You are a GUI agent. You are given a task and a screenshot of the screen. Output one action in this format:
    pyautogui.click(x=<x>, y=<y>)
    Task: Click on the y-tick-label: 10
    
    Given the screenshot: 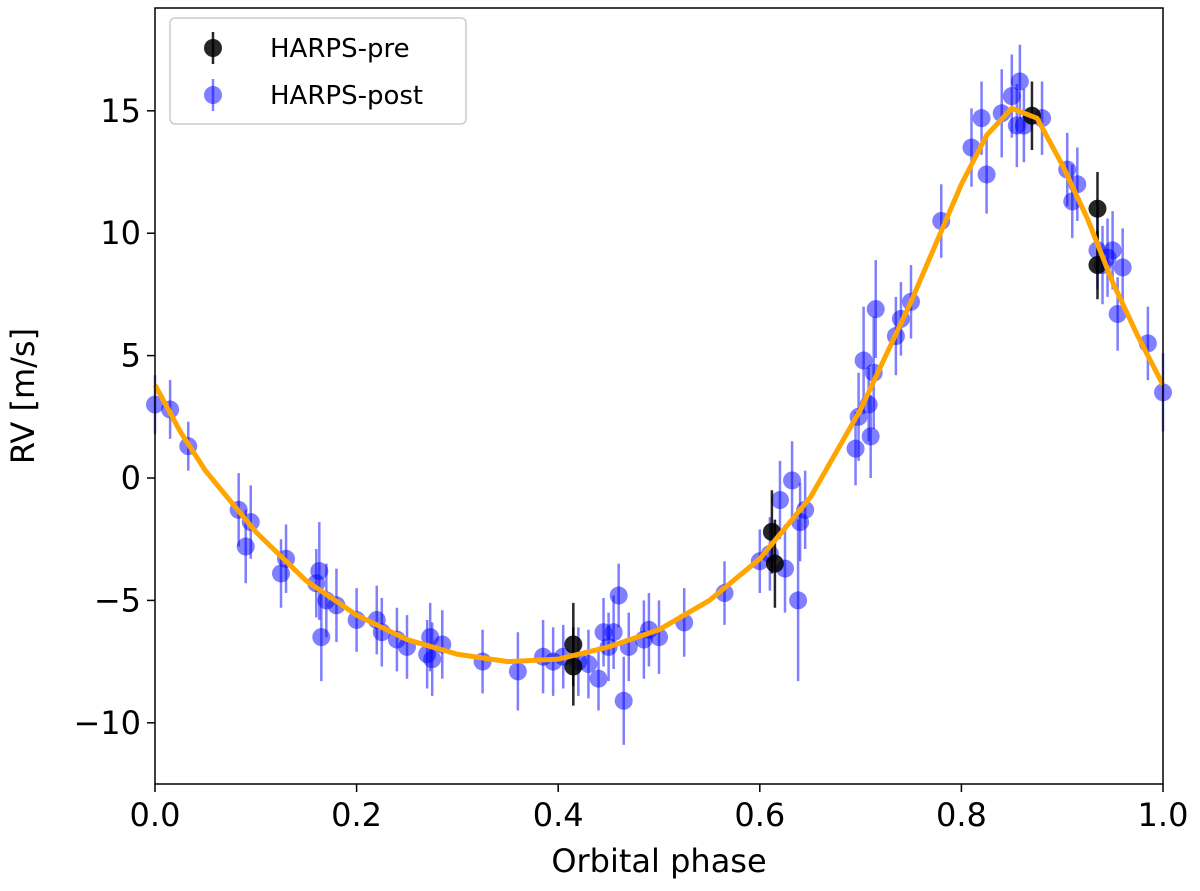 What is the action you would take?
    pyautogui.click(x=120, y=233)
    